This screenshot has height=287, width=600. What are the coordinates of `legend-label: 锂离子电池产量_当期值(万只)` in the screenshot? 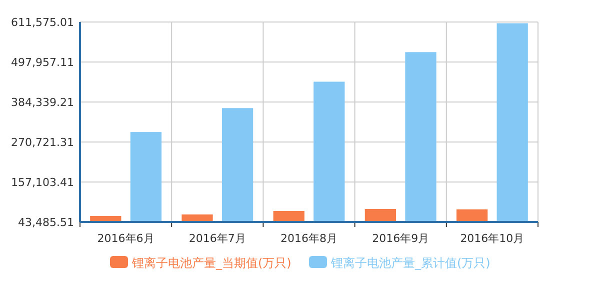 It's located at (211, 263).